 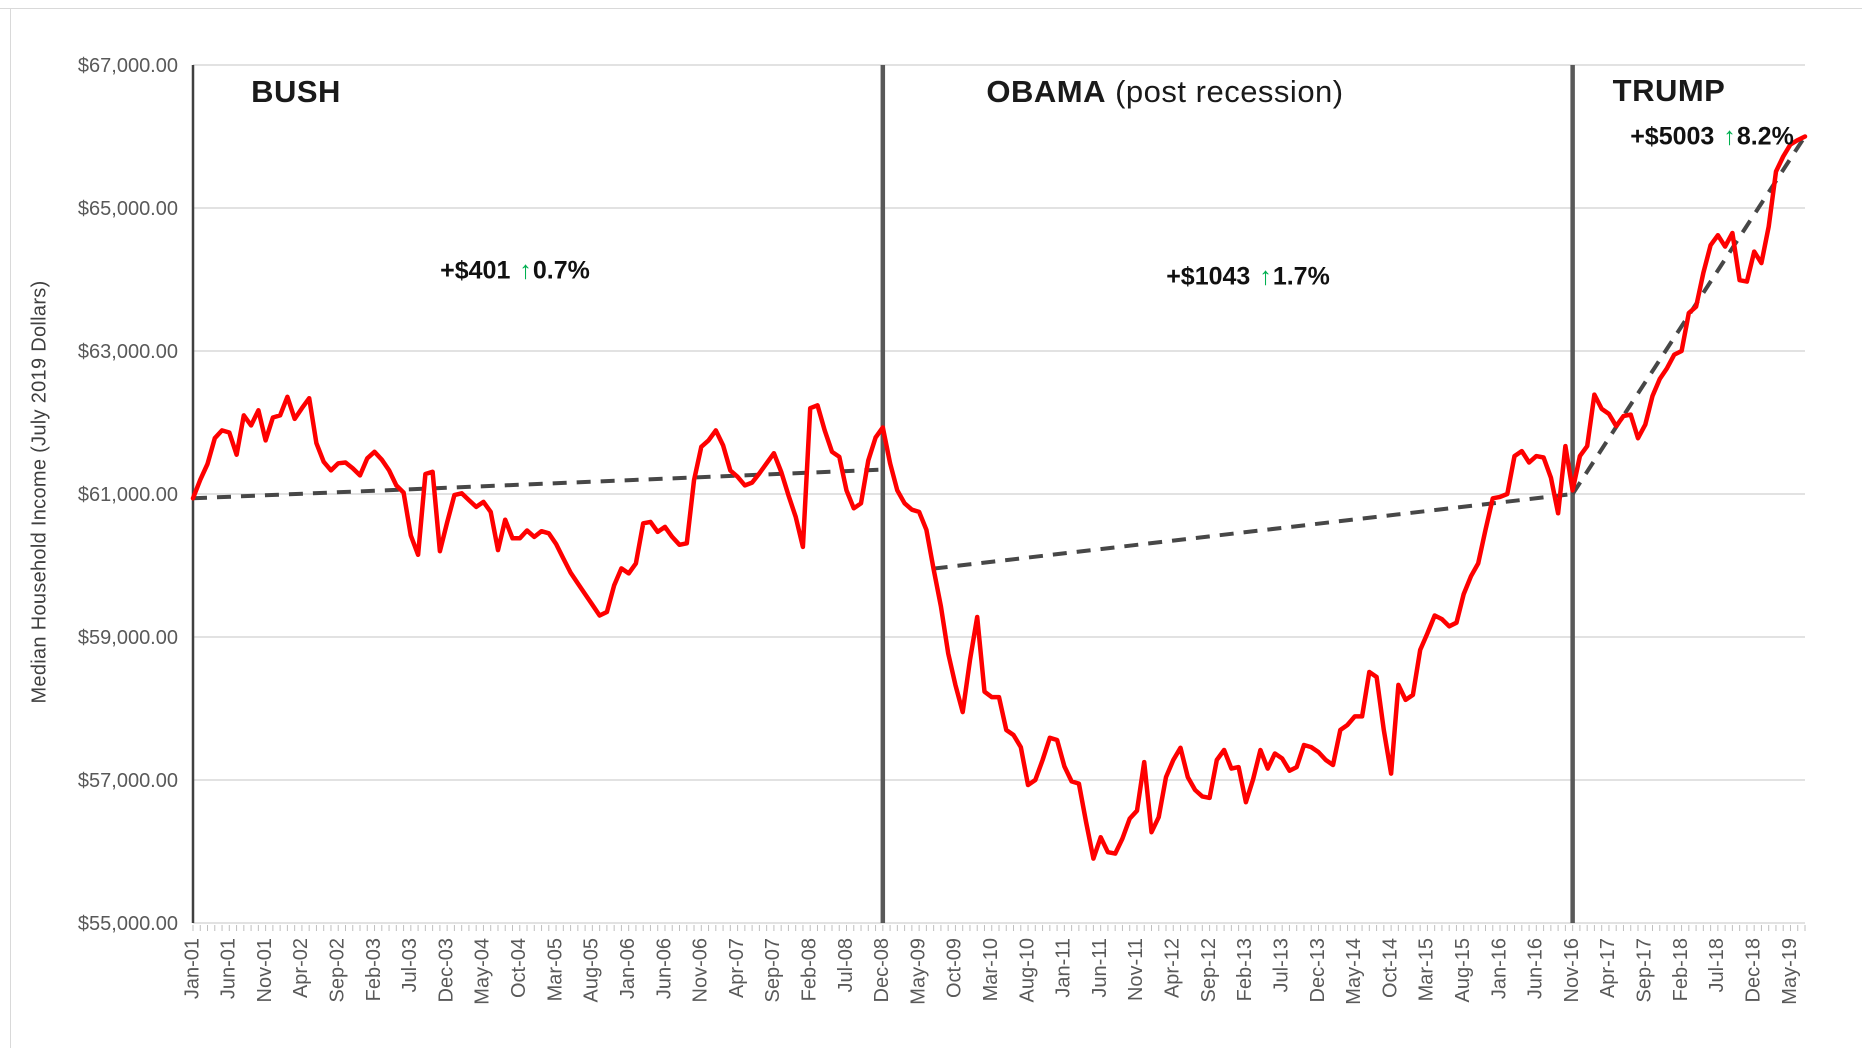 I want to click on obama-gain-annotation: +$1043 ↑1.7%, so click(x=1248, y=277).